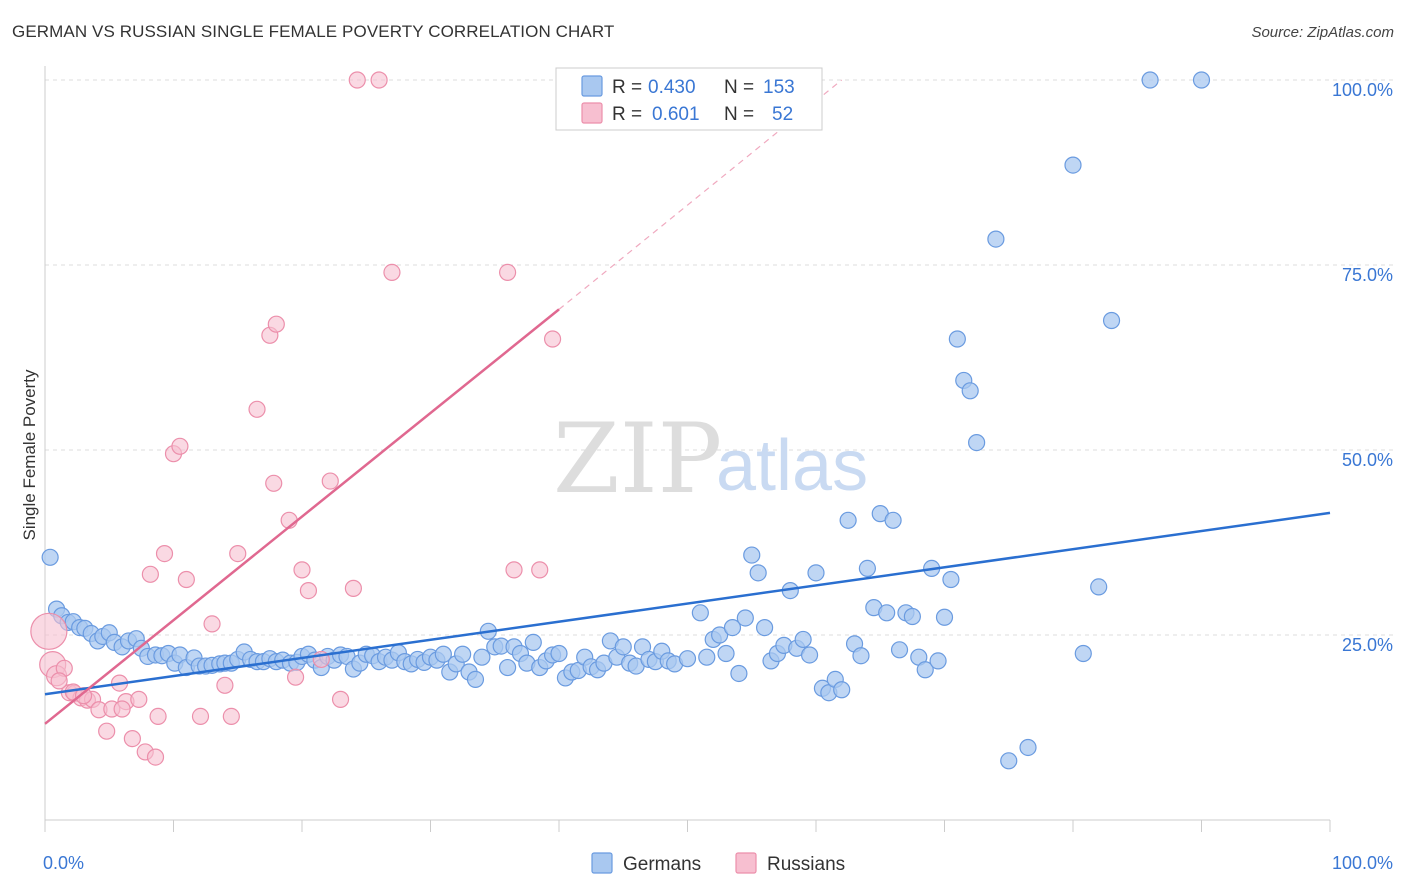 The image size is (1406, 892). What do you see at coordinates (662, 864) in the screenshot?
I see `bottom-legend-label-germans: Germans` at bounding box center [662, 864].